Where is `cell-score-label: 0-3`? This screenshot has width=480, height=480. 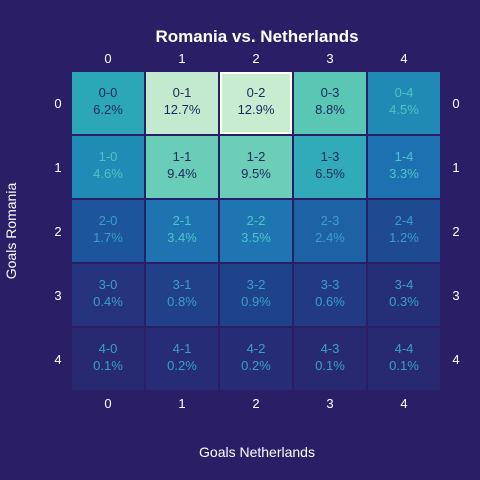 cell-score-label: 0-3 is located at coordinates (330, 92).